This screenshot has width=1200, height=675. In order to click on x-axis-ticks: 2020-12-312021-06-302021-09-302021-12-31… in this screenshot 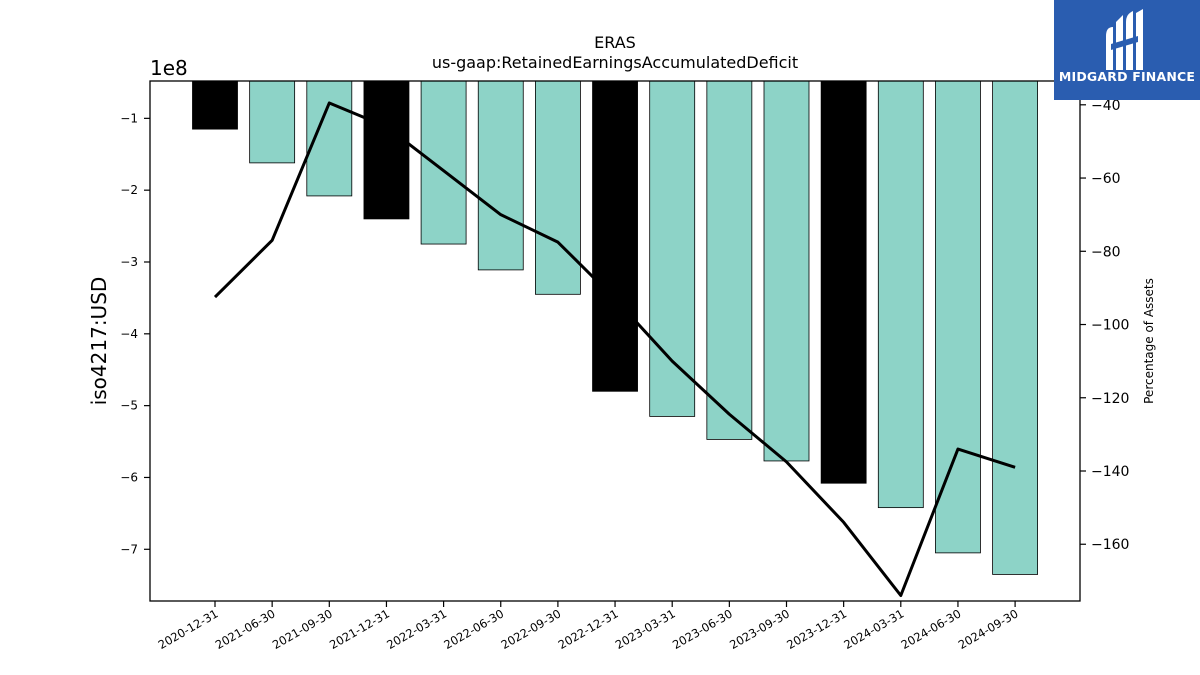, I will do `click(588, 626)`.